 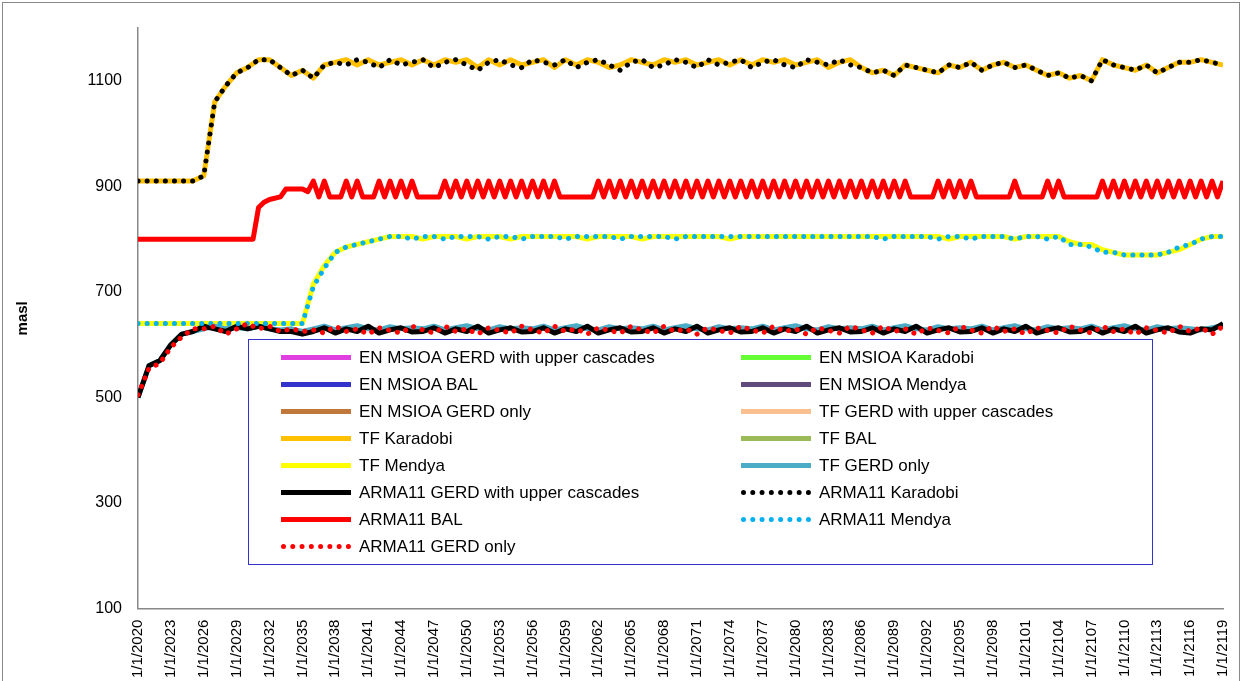 What do you see at coordinates (531, 648) in the screenshot?
I see `x-tick-label: 1/1/2056` at bounding box center [531, 648].